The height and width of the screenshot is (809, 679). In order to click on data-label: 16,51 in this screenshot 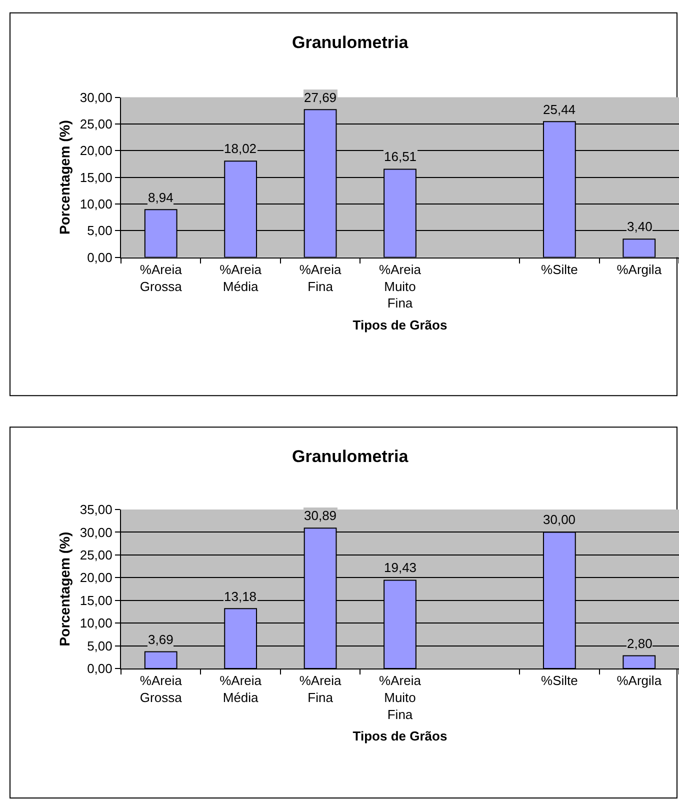, I will do `click(400, 156)`.